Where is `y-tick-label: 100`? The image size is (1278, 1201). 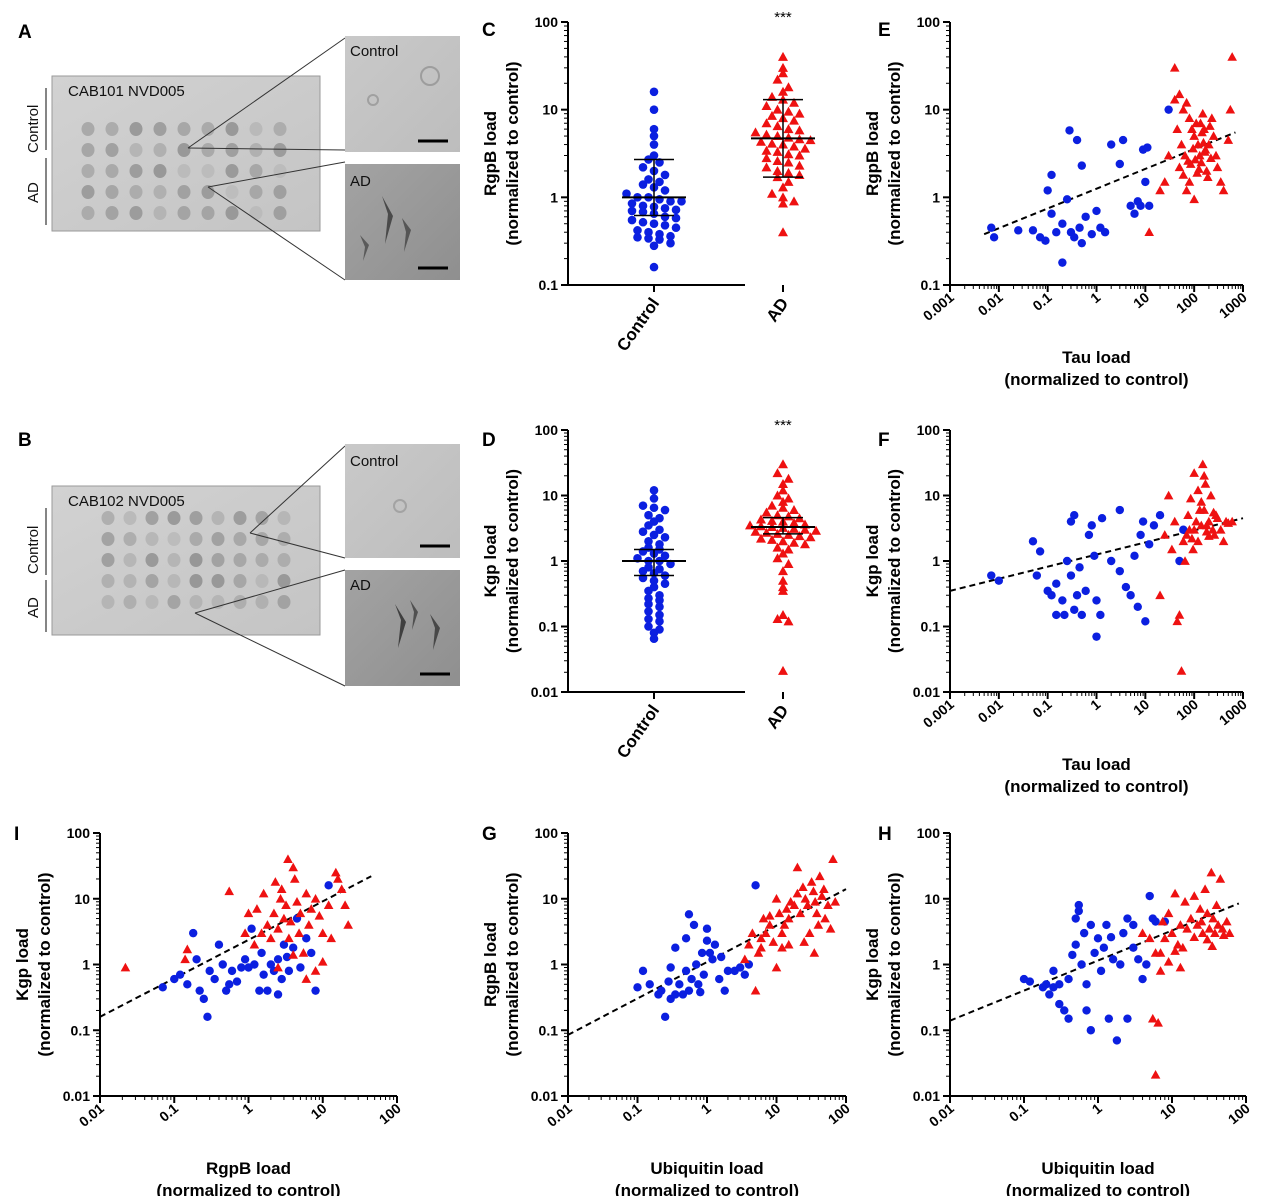 y-tick-label: 100 is located at coordinates (79, 833).